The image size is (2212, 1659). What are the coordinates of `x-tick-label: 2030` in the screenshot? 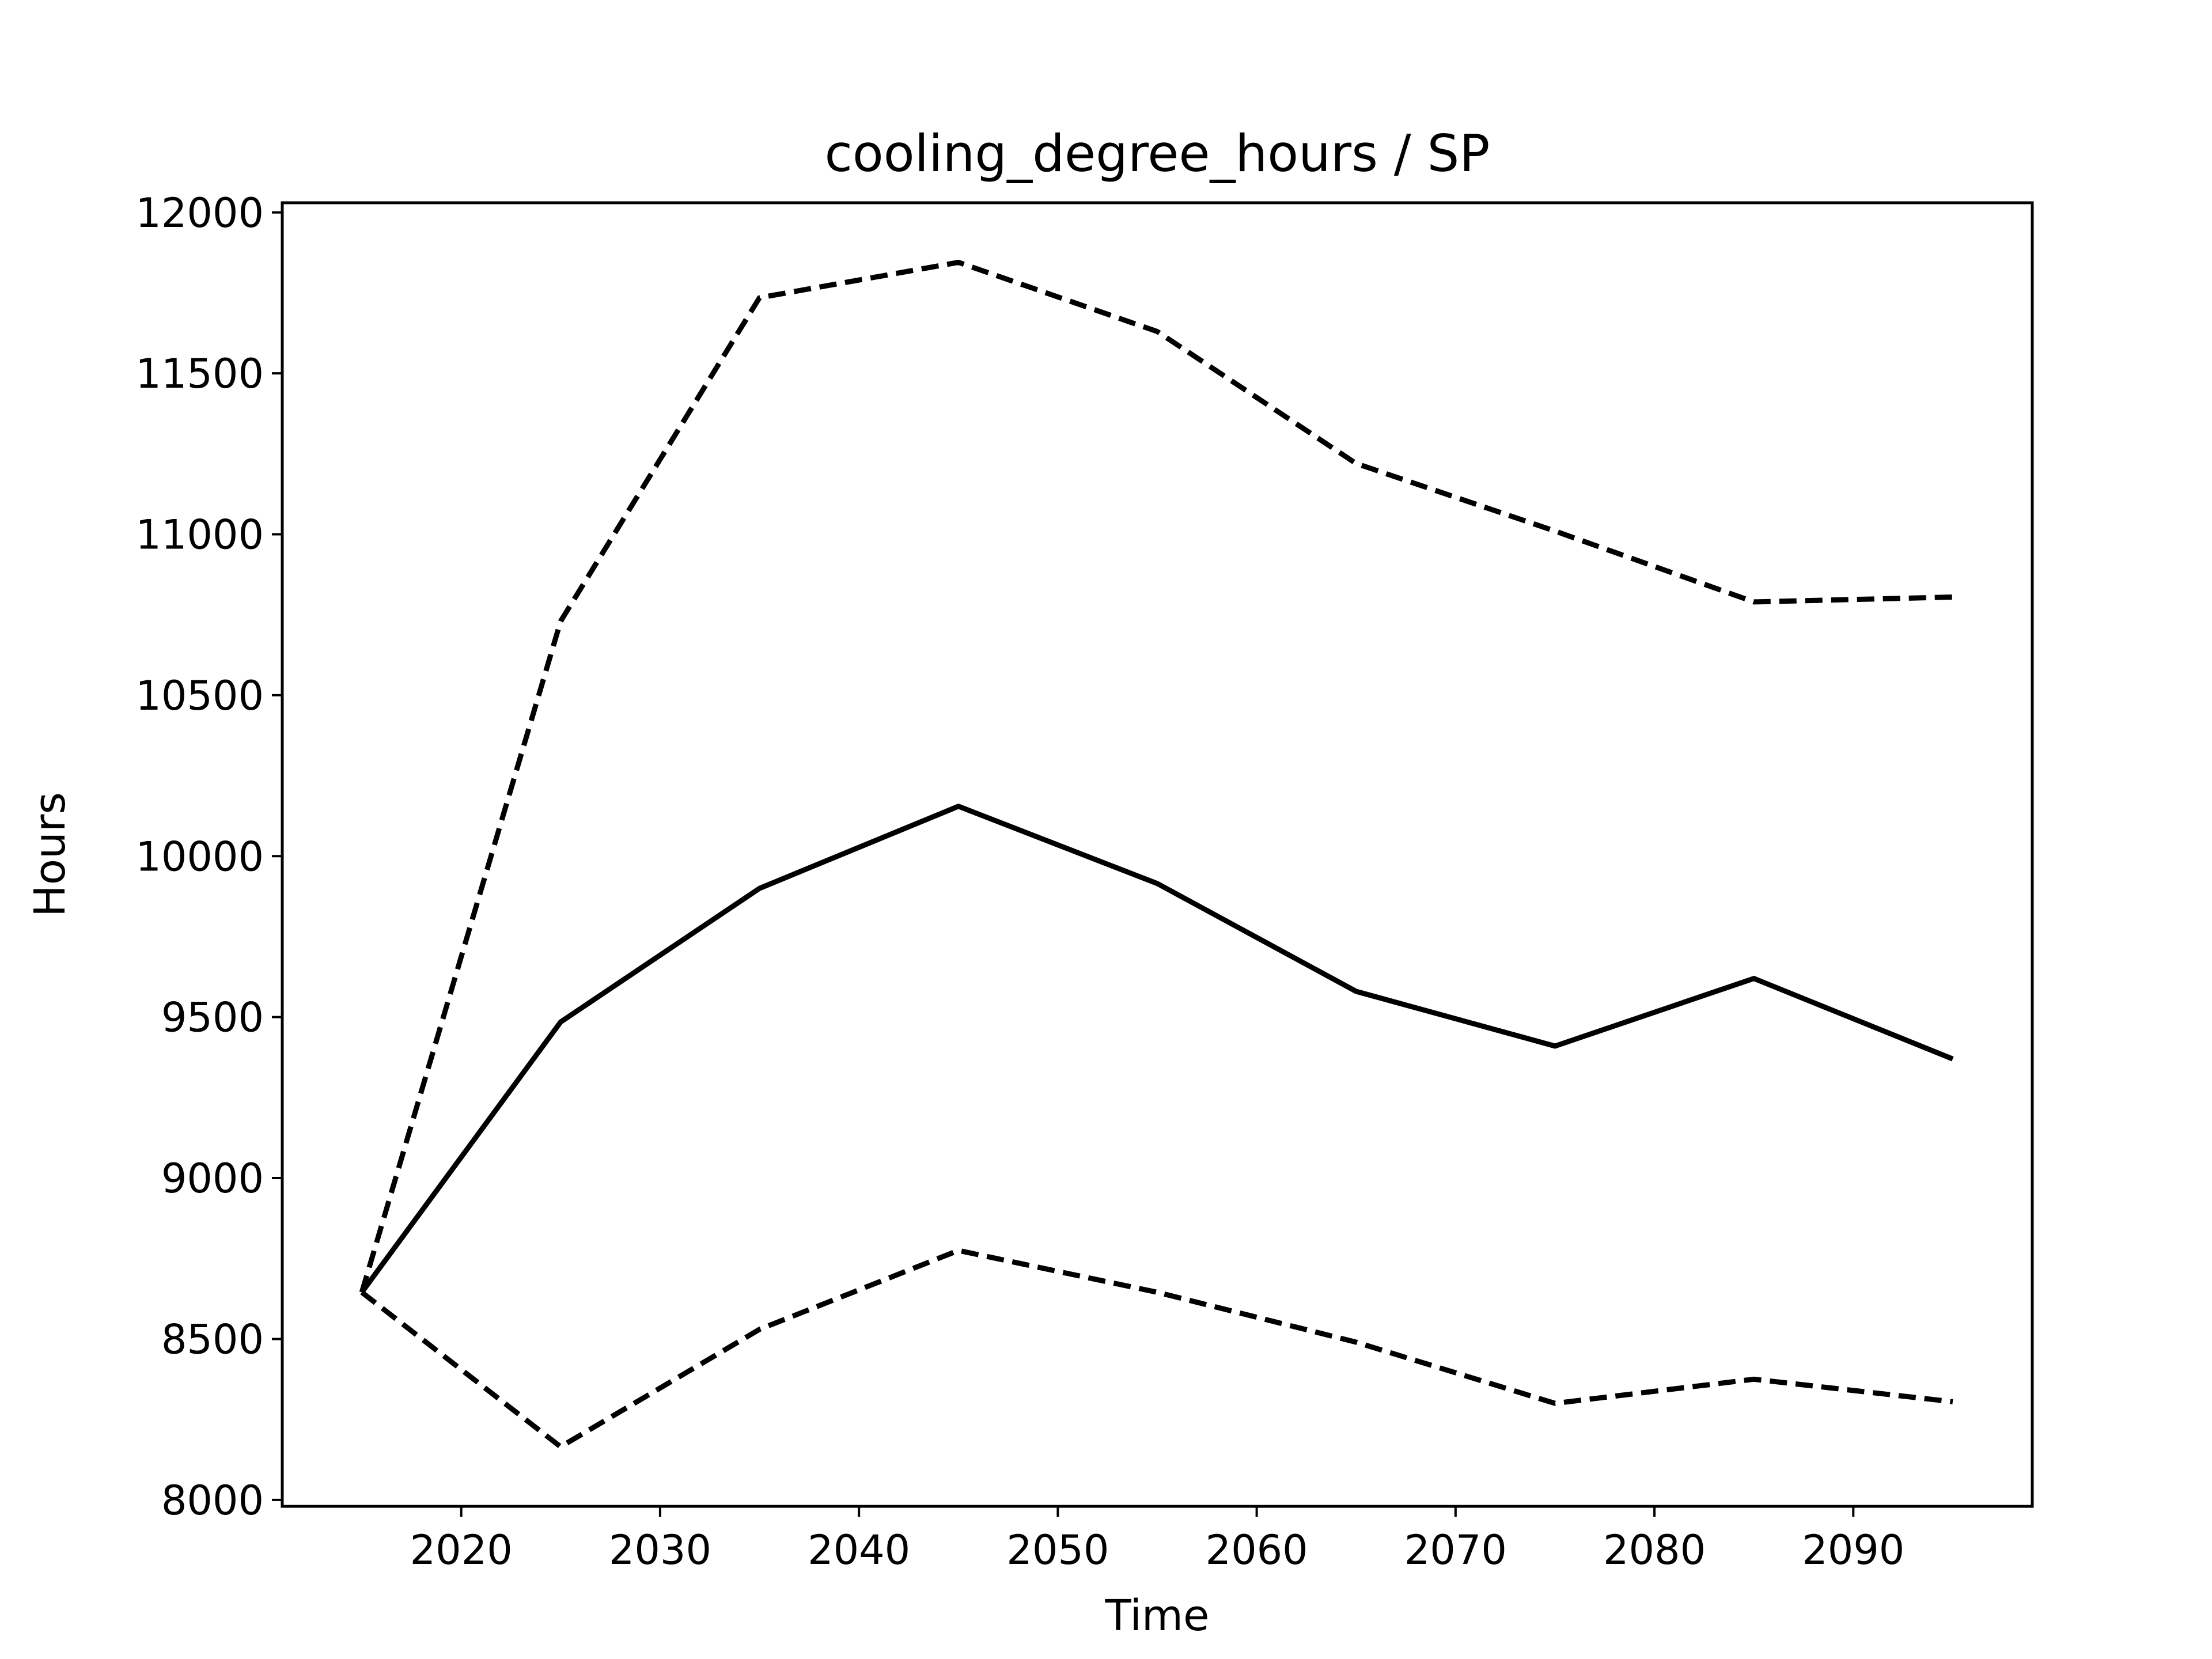 It's located at (660, 1550).